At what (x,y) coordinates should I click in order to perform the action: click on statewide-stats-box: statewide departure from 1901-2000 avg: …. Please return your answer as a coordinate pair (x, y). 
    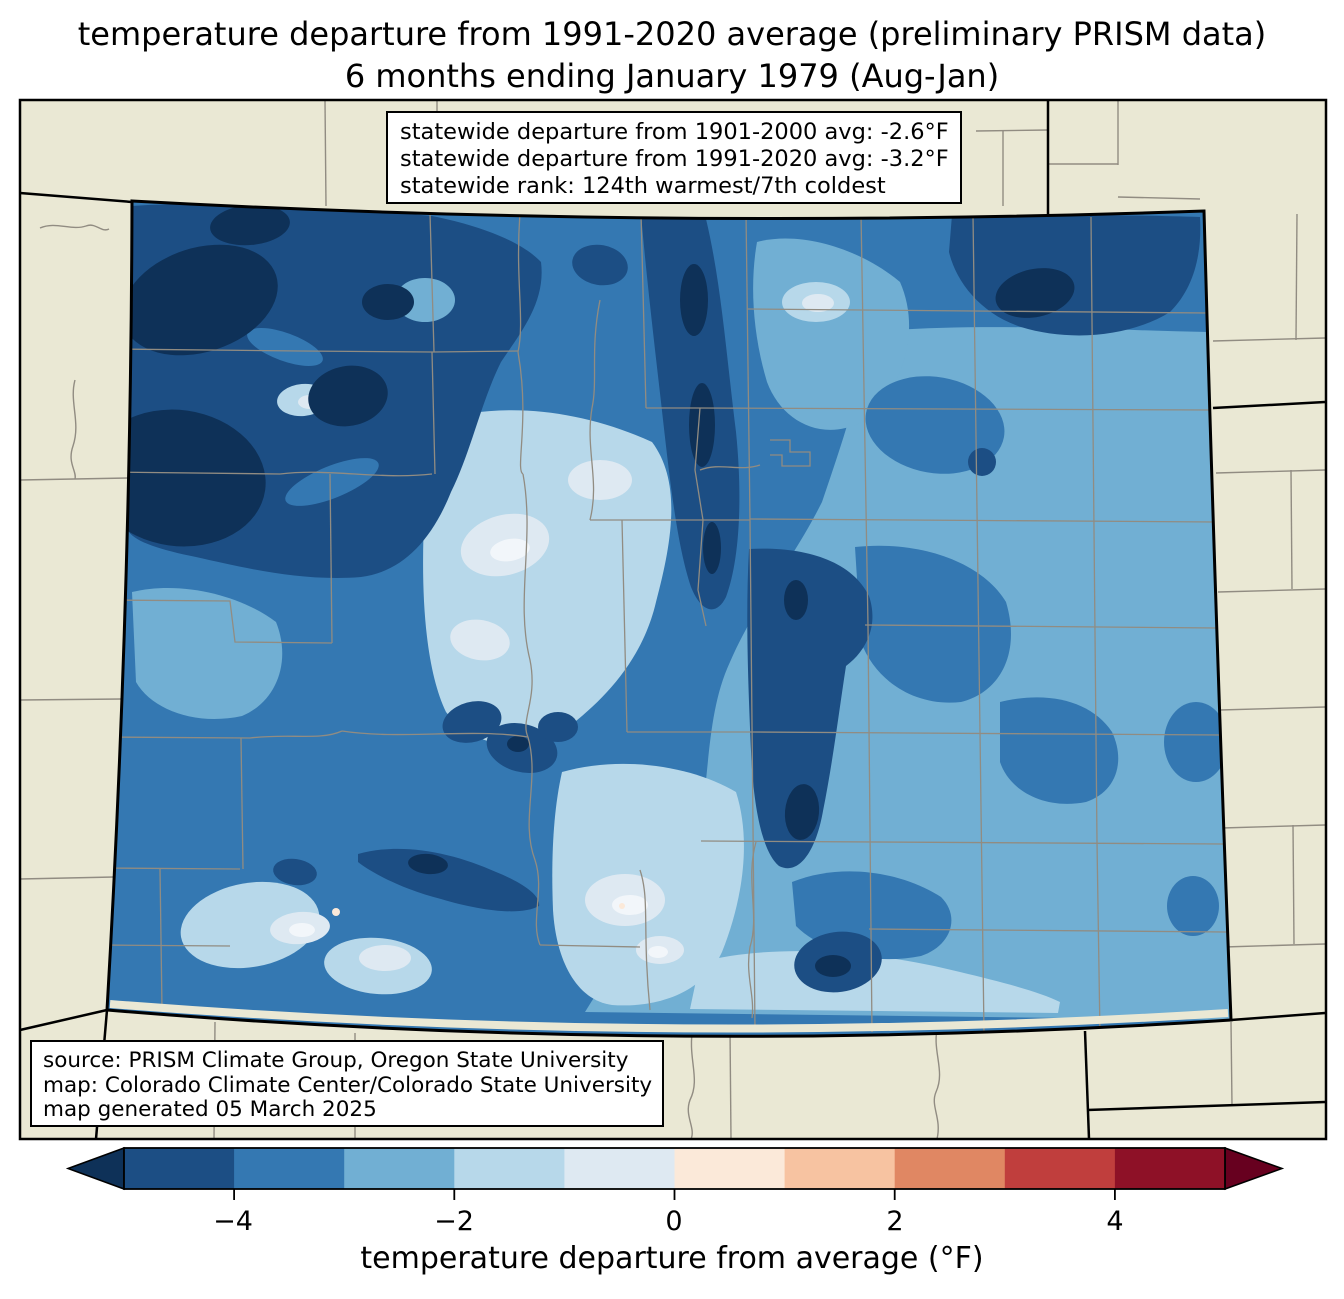
    Looking at the image, I should click on (674, 157).